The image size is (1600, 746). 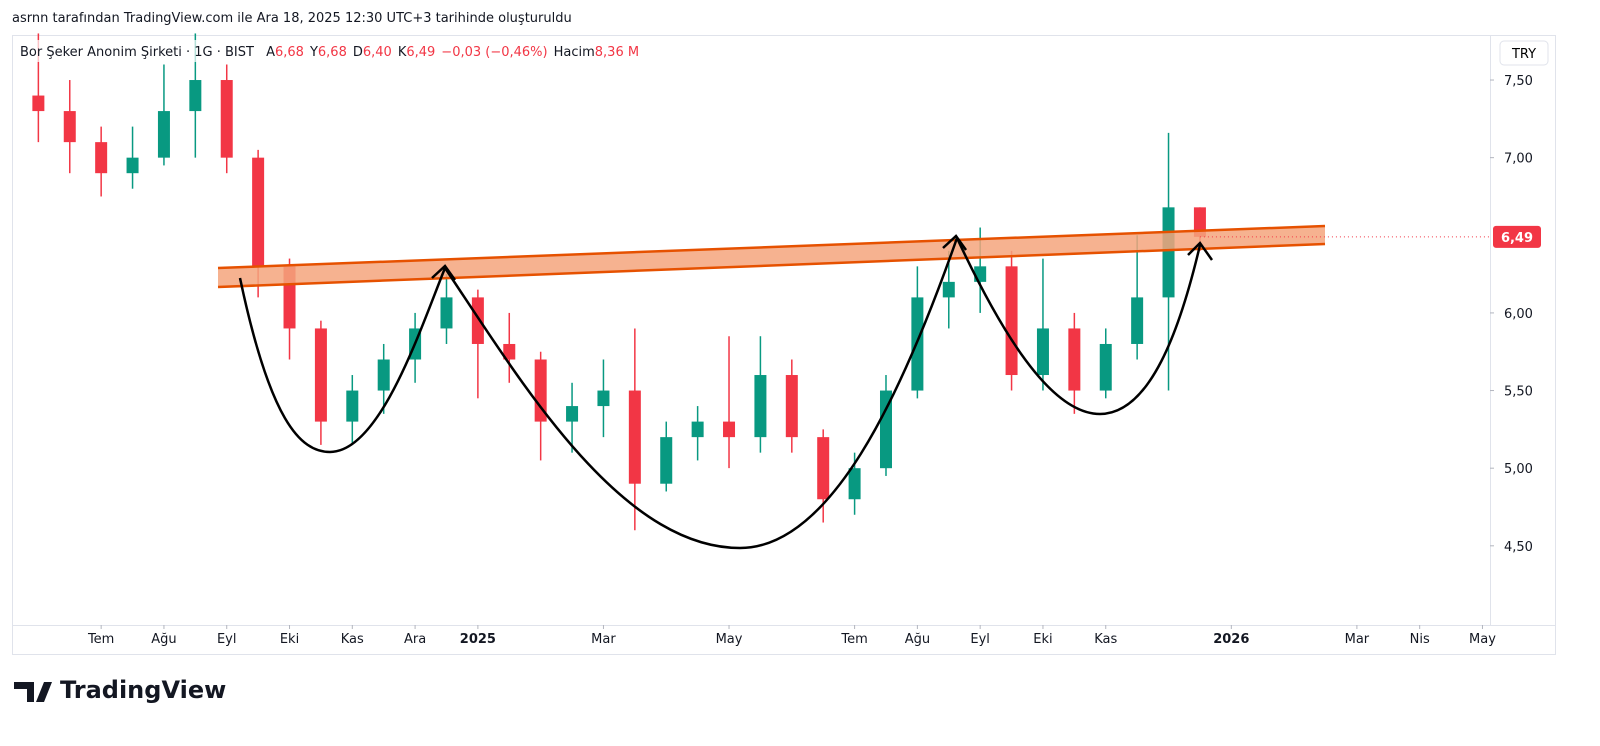 What do you see at coordinates (478, 639) in the screenshot?
I see `x-tick-label: 2025` at bounding box center [478, 639].